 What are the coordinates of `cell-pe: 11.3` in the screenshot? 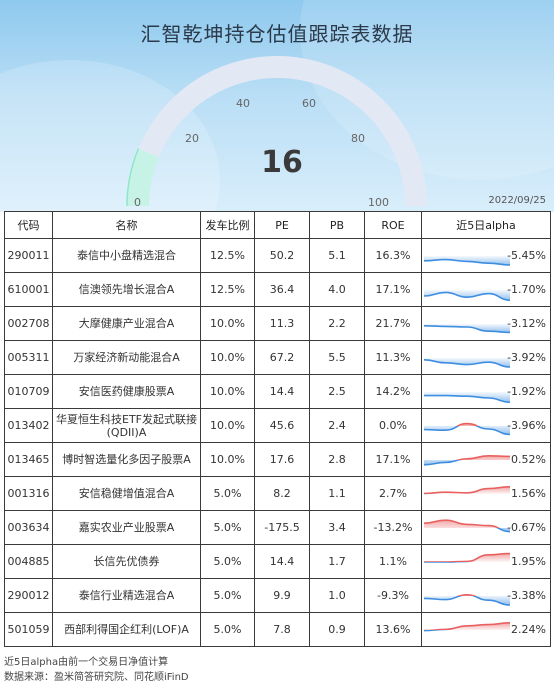 It's located at (282, 323).